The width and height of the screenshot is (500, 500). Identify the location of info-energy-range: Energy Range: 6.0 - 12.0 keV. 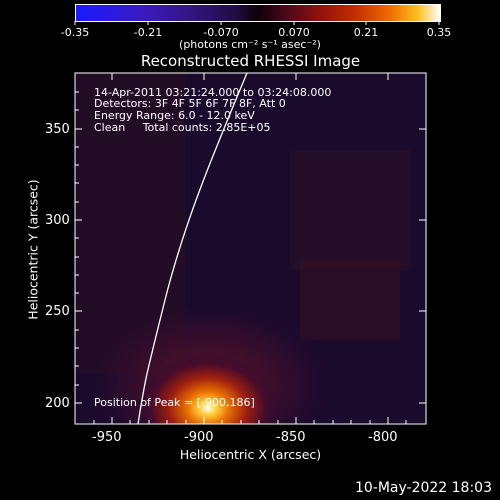
(174, 115).